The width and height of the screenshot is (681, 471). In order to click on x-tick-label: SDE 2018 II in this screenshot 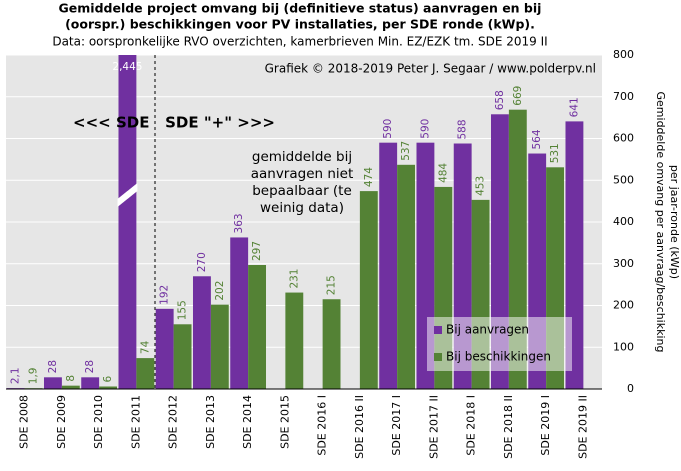, I will do `click(508, 427)`.